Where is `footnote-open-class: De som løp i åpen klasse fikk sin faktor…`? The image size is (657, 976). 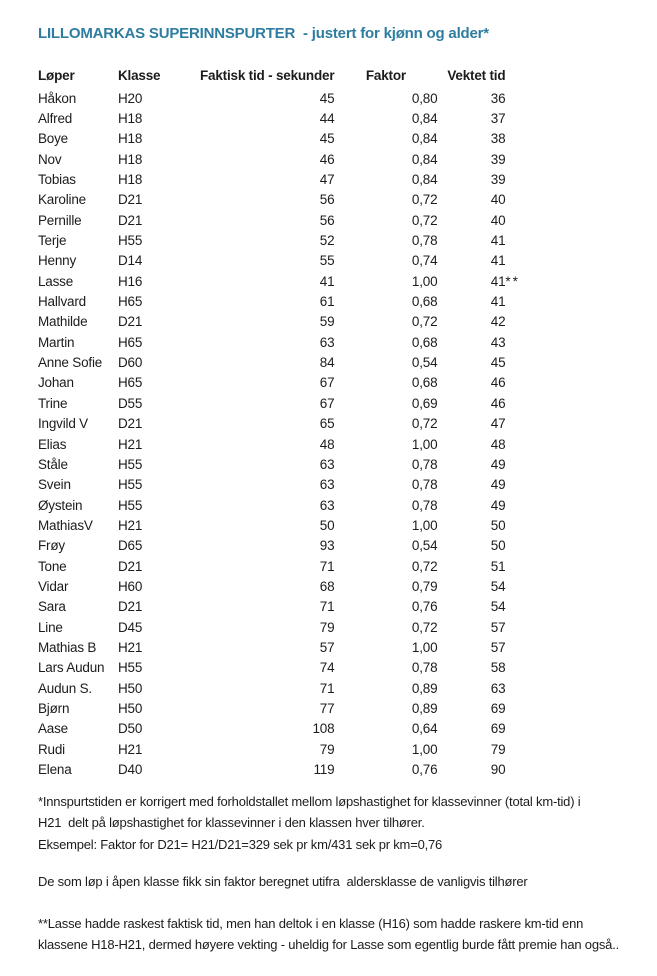
footnote-open-class: De som løp i åpen klasse fikk sin faktor… is located at coordinates (283, 881).